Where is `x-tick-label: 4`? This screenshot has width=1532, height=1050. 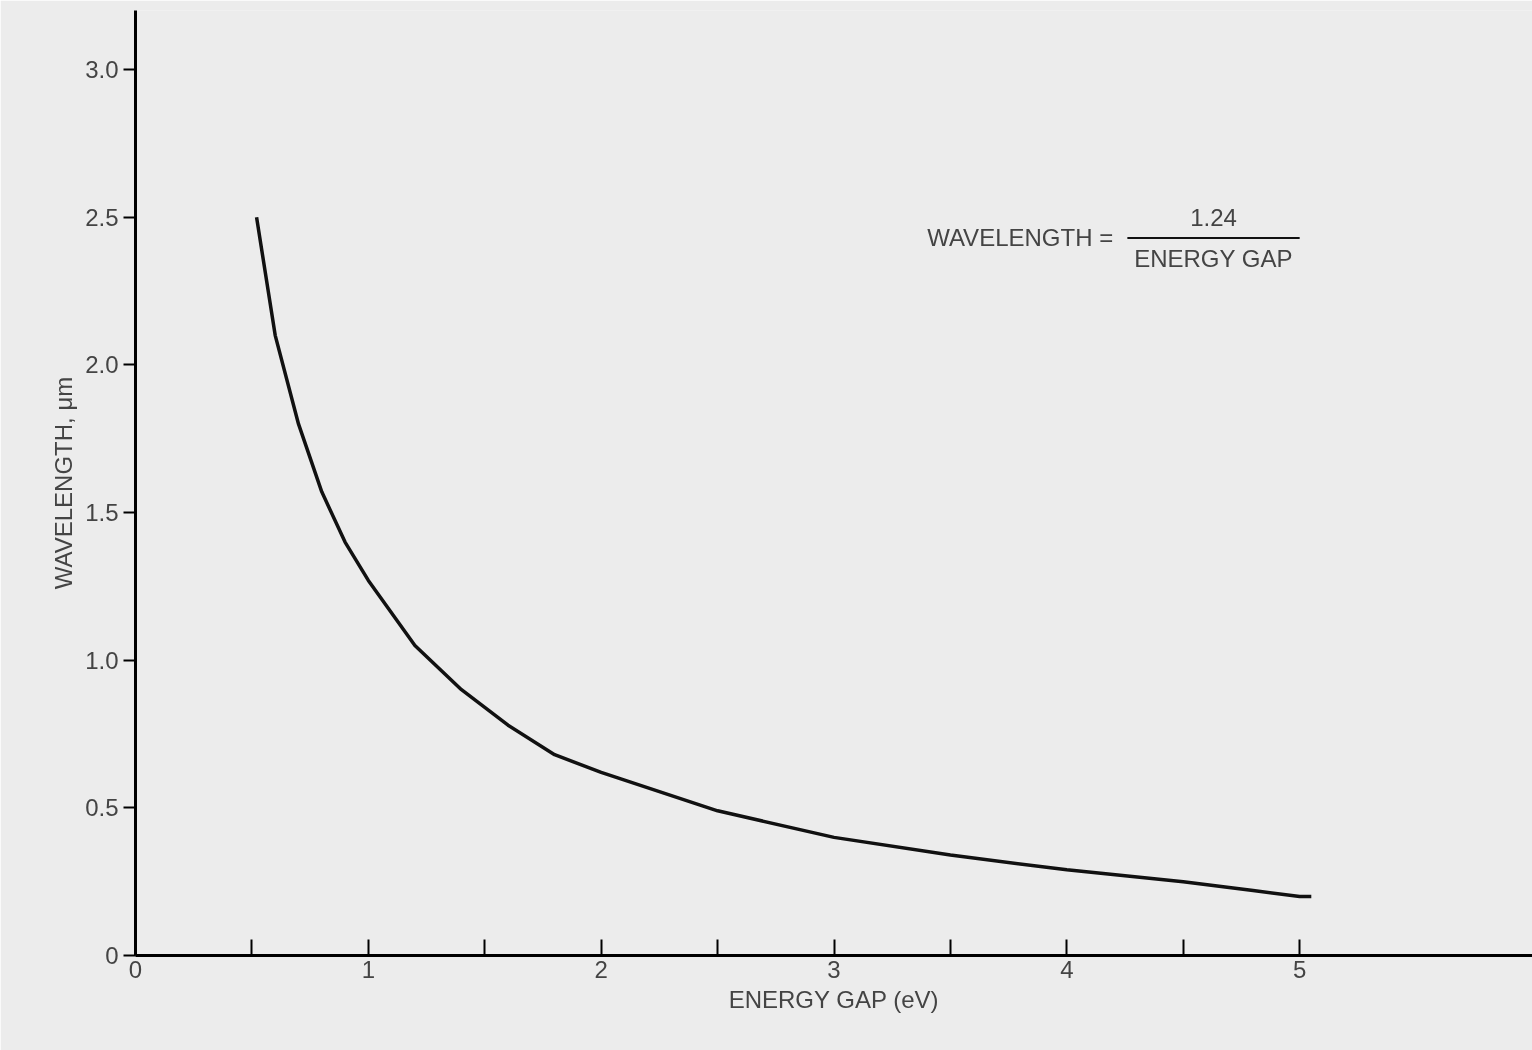
x-tick-label: 4 is located at coordinates (1067, 969).